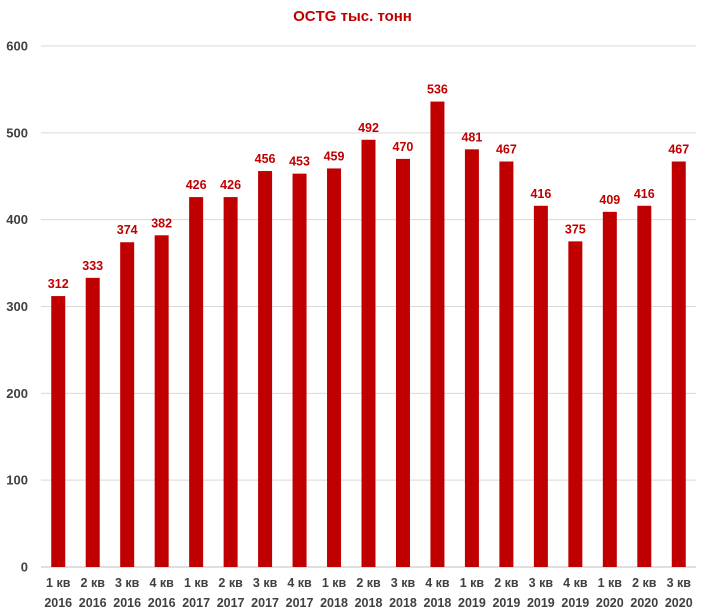 The width and height of the screenshot is (705, 614). What do you see at coordinates (92, 266) in the screenshot?
I see `data-label: 333` at bounding box center [92, 266].